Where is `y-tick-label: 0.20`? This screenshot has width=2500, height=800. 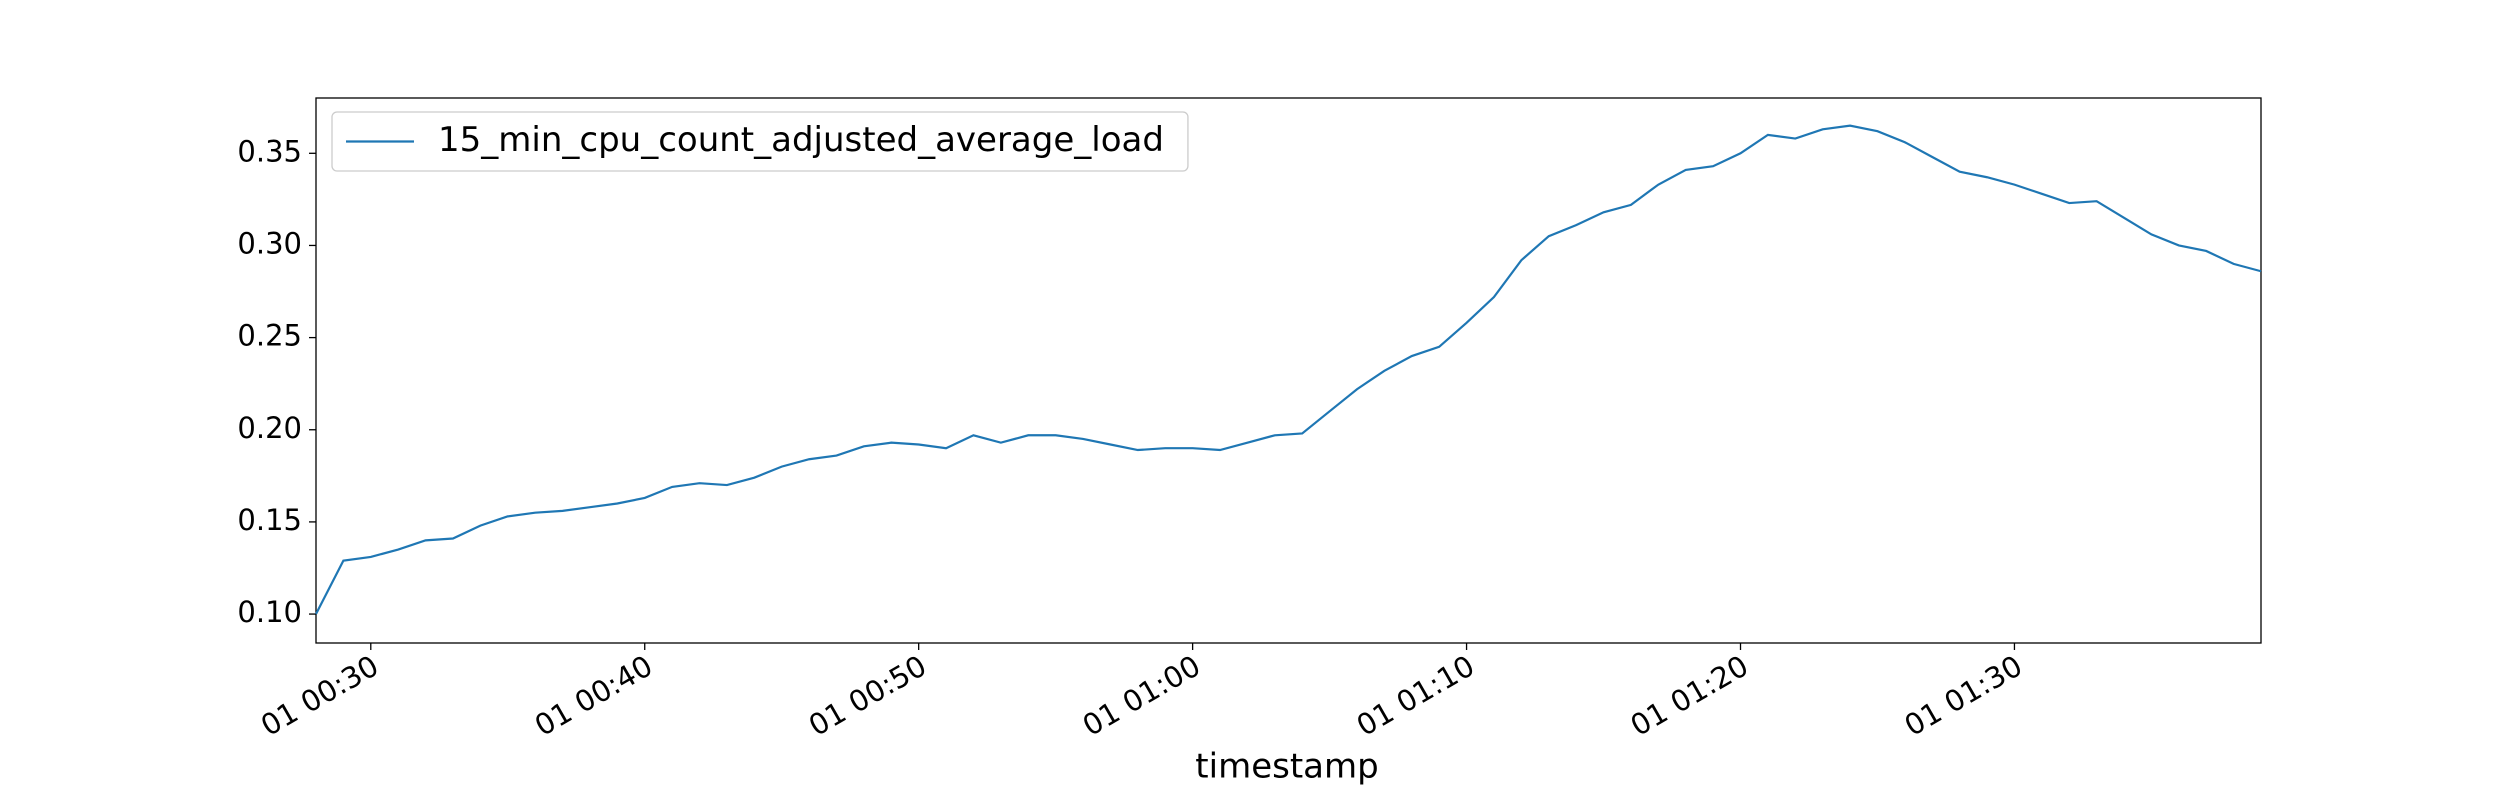 y-tick-label: 0.20 is located at coordinates (269, 428).